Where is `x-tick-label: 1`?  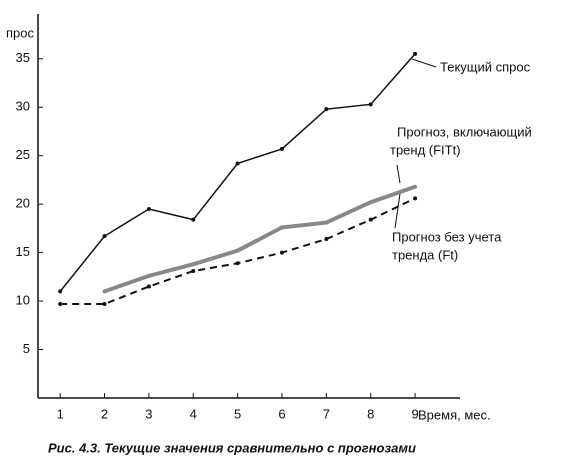
x-tick-label: 1 is located at coordinates (60, 413).